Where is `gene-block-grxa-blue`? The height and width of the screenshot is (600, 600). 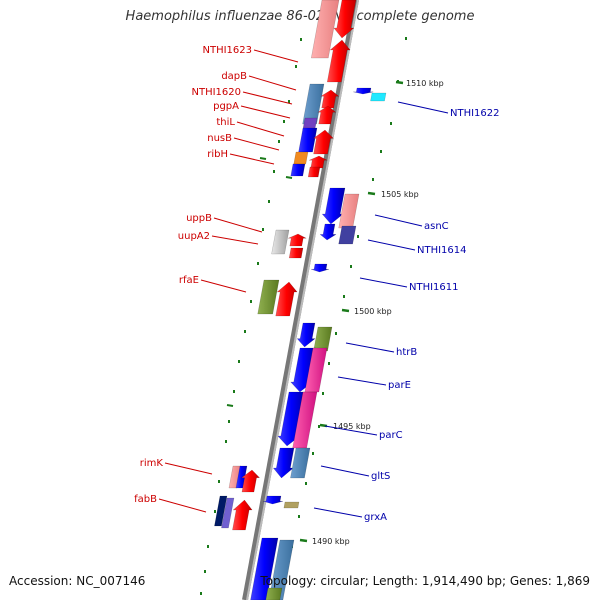
gene-block-grxa-blue is located at coordinates (273, 500).